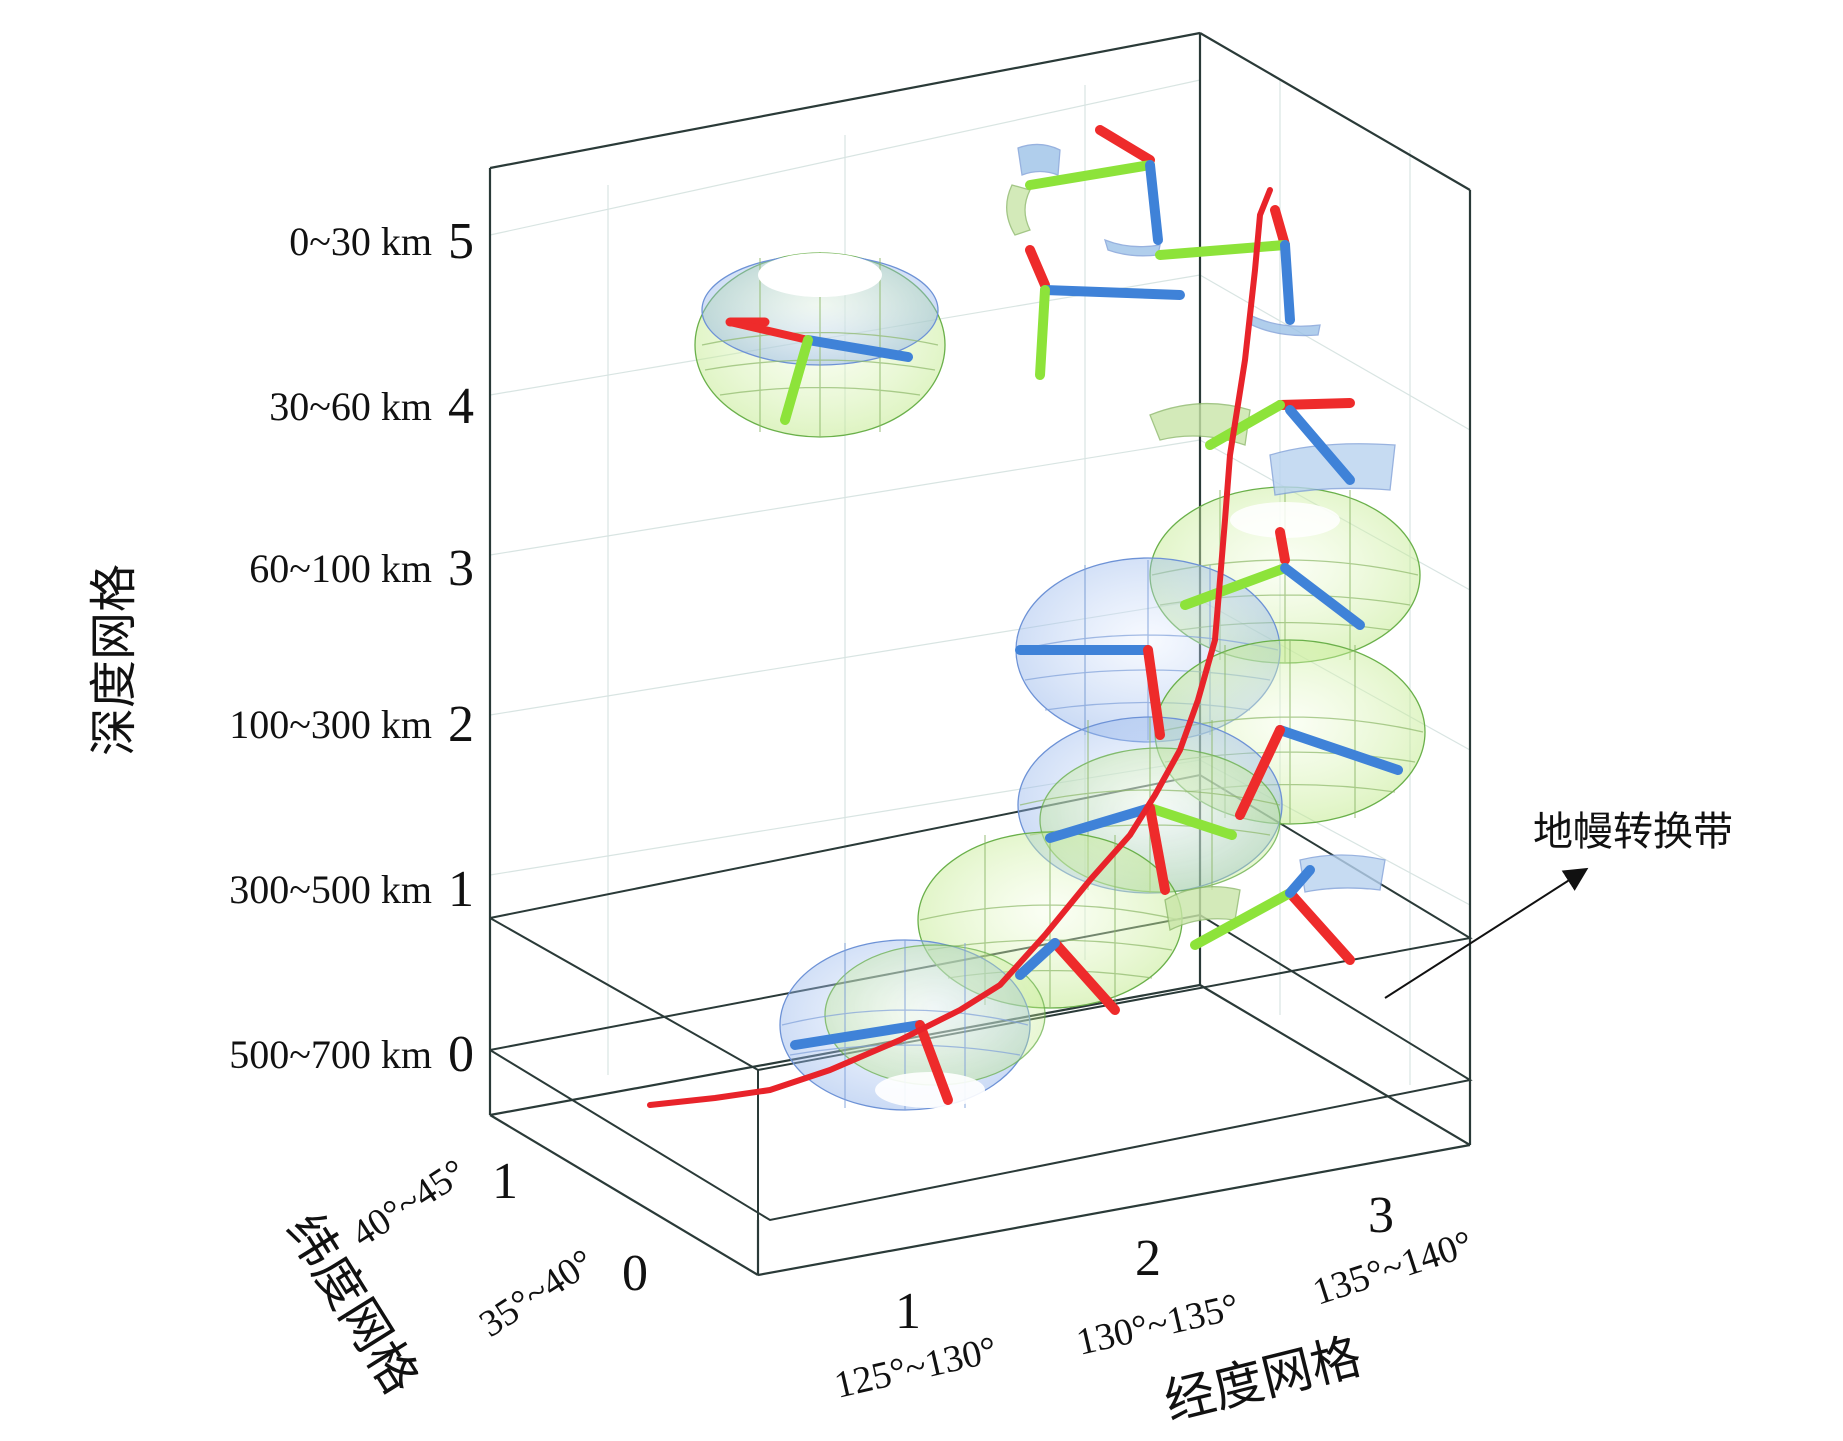 Image resolution: width=1843 pixels, height=1441 pixels. I want to click on depth-tick-index: 4, so click(461, 406).